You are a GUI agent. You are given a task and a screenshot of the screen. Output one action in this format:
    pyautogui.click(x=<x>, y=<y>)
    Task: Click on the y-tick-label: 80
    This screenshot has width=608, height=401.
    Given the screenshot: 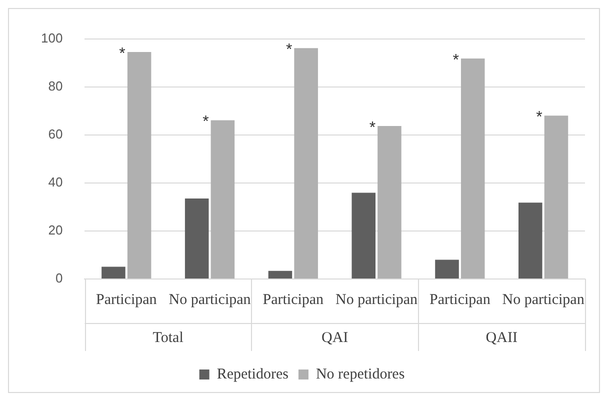 What is the action you would take?
    pyautogui.click(x=55, y=86)
    